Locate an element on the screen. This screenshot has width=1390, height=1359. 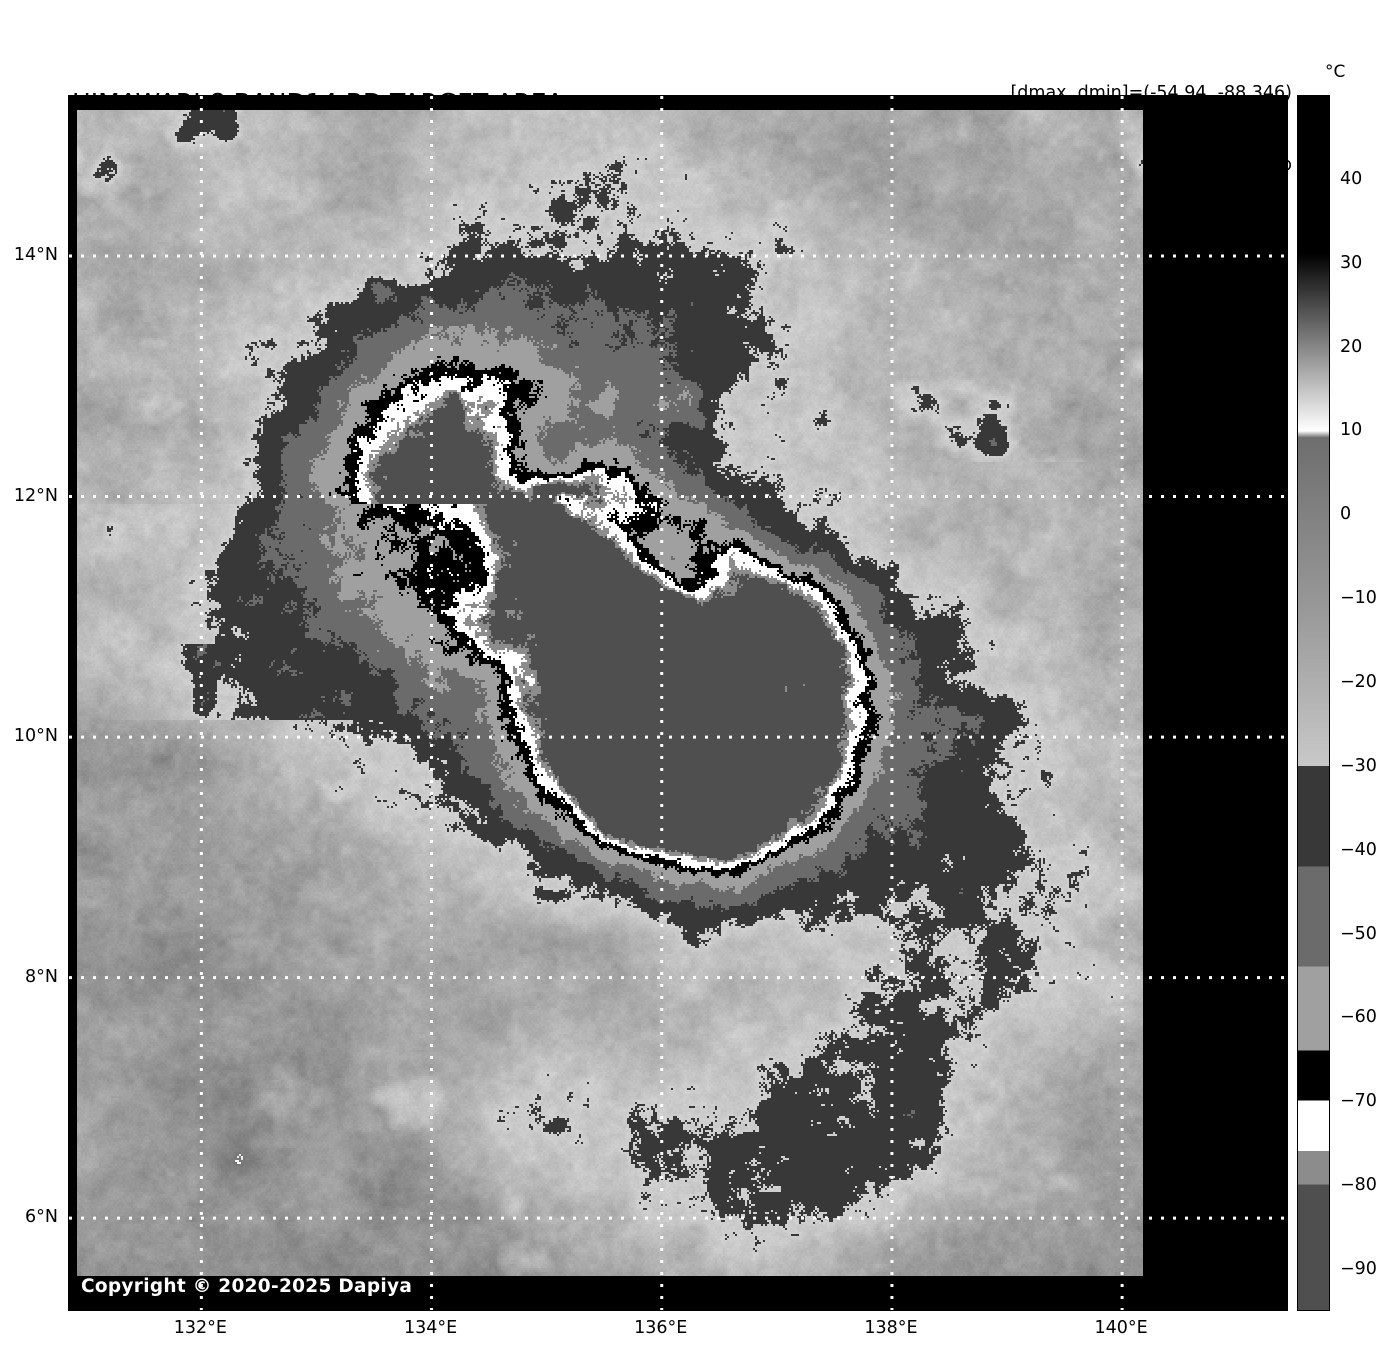
colorbar-tick-label: −60 is located at coordinates (1358, 1017).